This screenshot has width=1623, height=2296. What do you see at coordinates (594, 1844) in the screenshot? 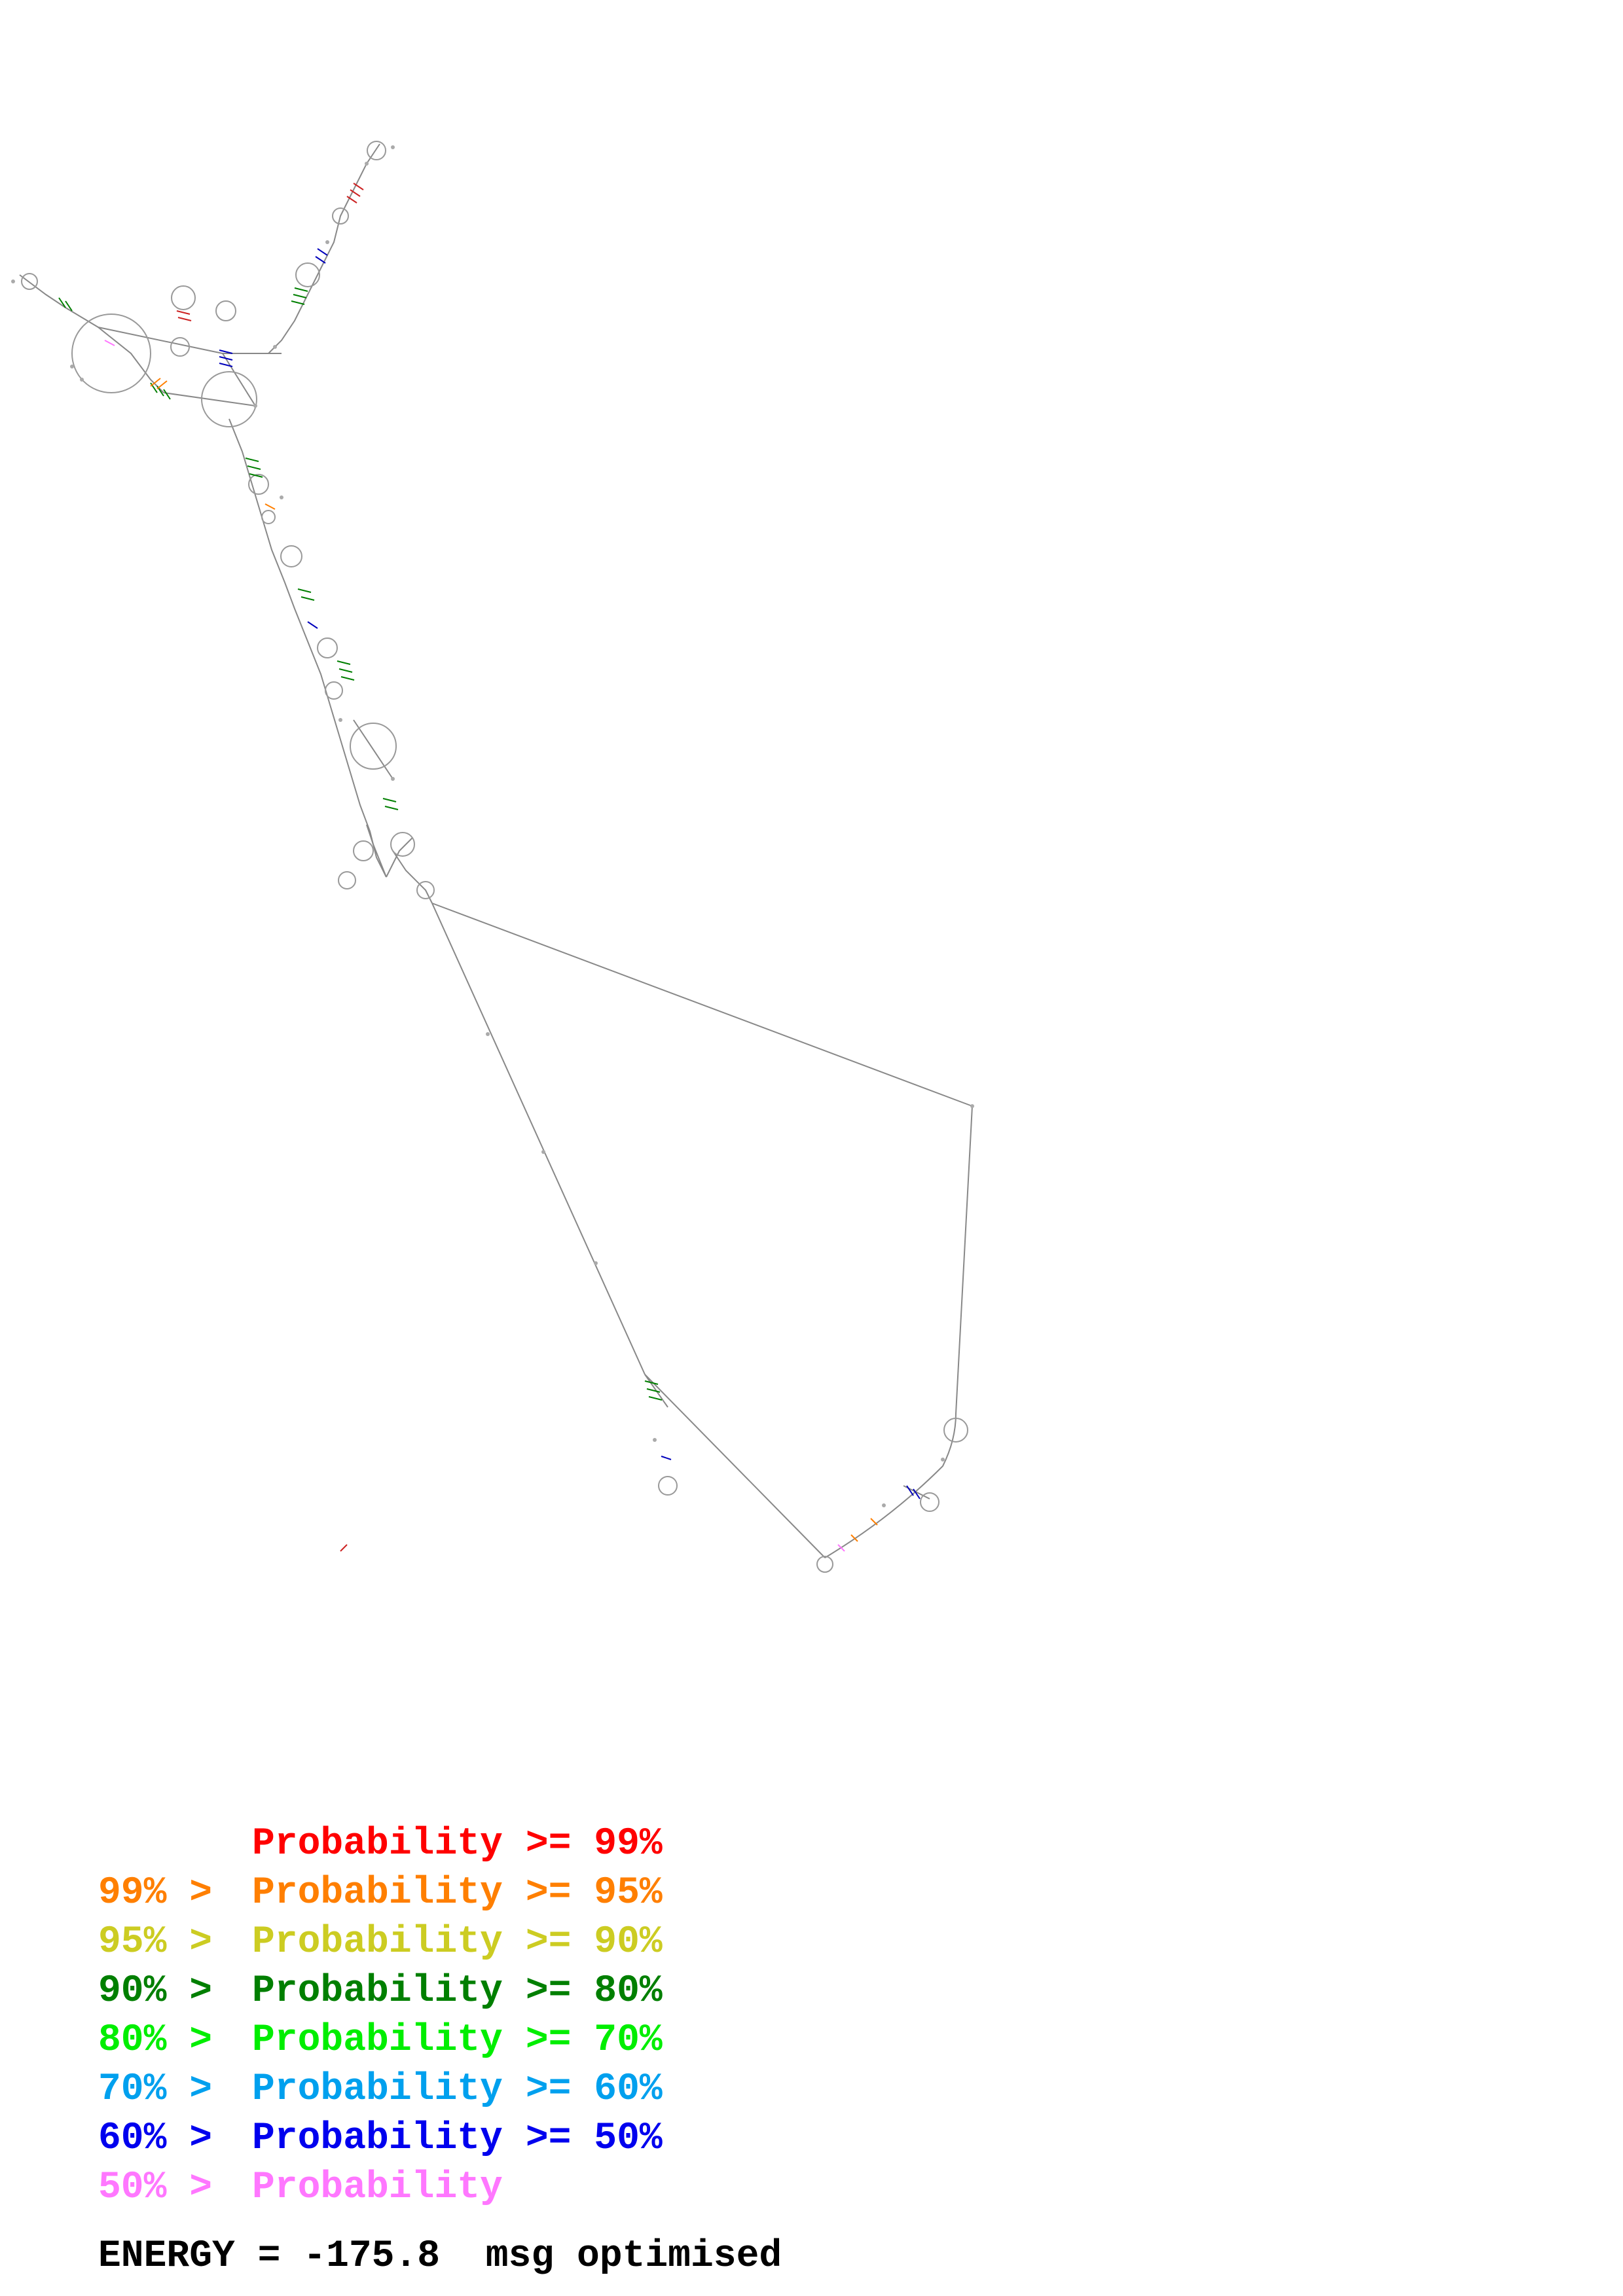
I see `legend-suffix: >= 99%` at bounding box center [594, 1844].